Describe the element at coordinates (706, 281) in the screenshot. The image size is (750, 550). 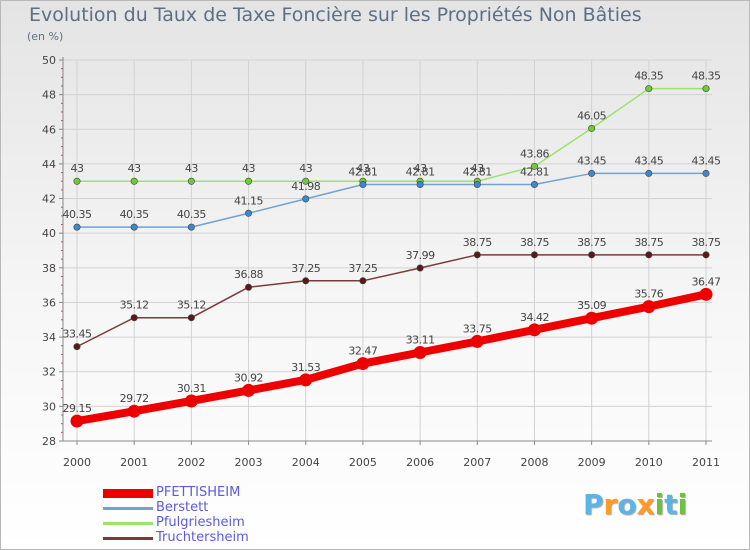
I see `data-label: 36.47` at that location.